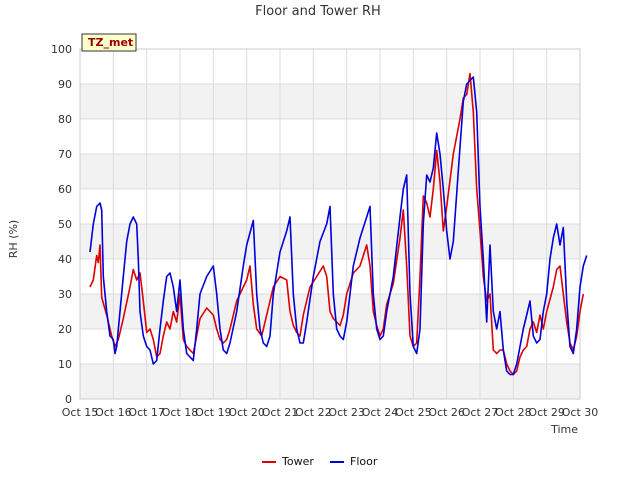 The height and width of the screenshot is (480, 640). I want to click on x-tick-label: Oct 17, so click(146, 412).